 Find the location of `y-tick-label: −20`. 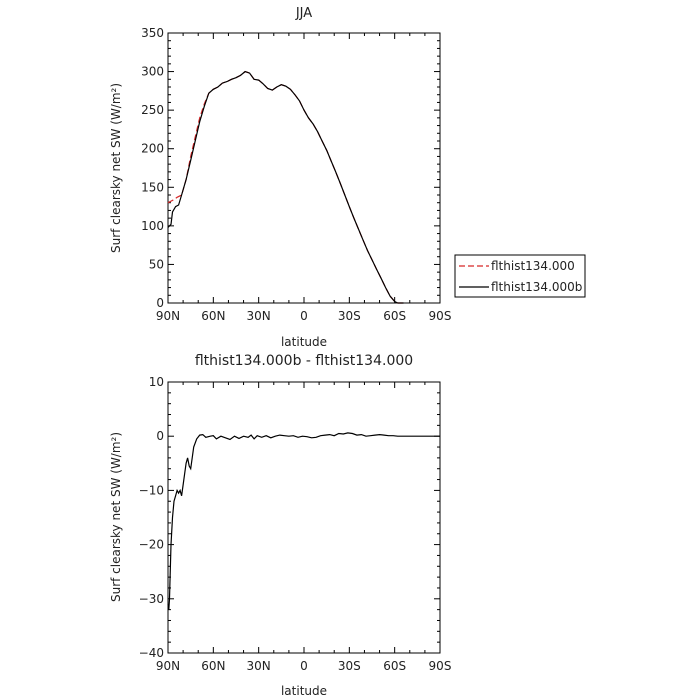

y-tick-label: −20 is located at coordinates (151, 545).